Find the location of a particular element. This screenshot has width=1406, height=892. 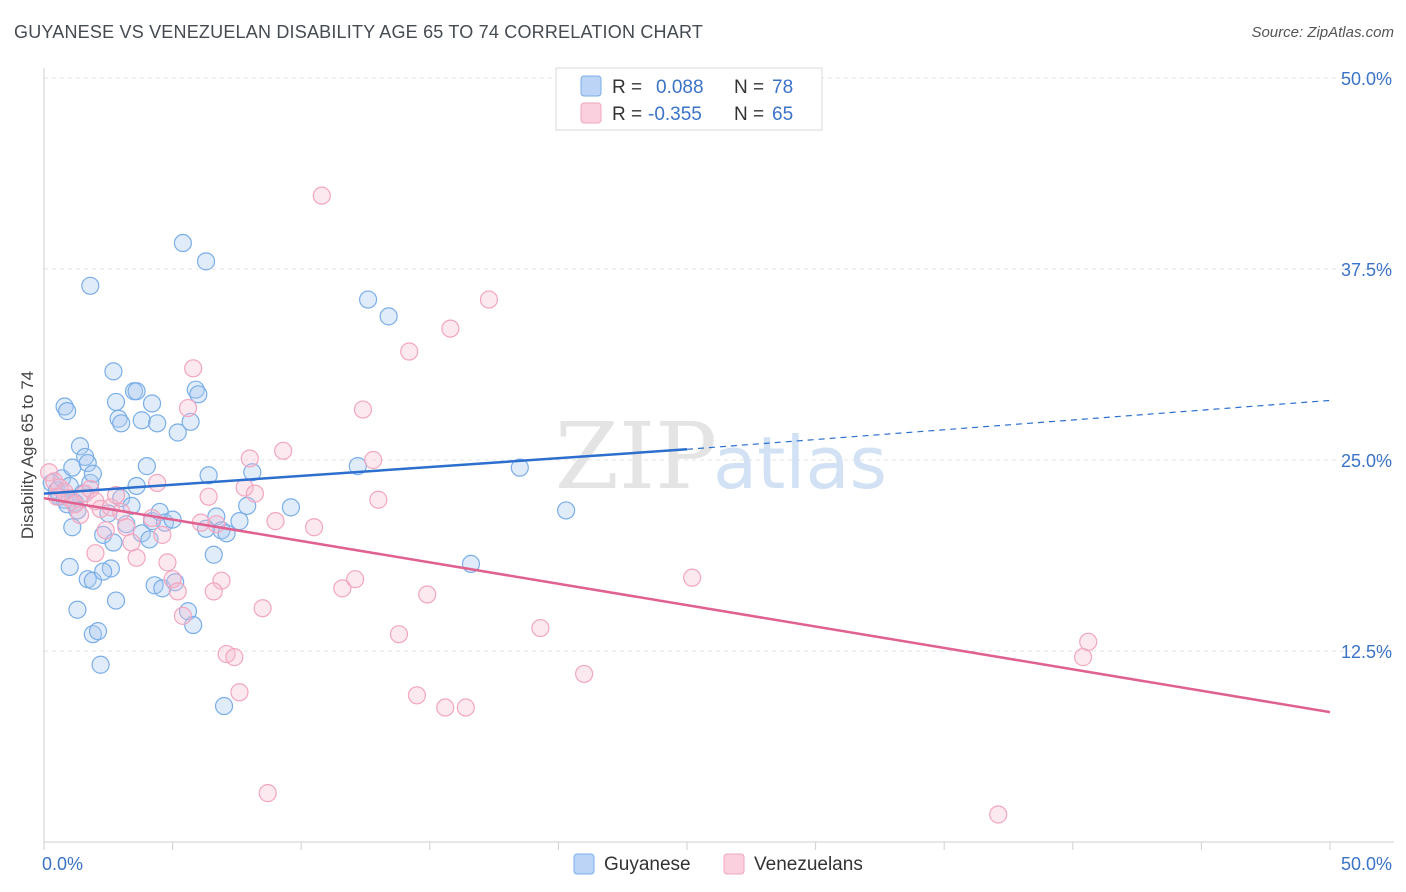

watermark-atlas: atlas is located at coordinates (800, 463).